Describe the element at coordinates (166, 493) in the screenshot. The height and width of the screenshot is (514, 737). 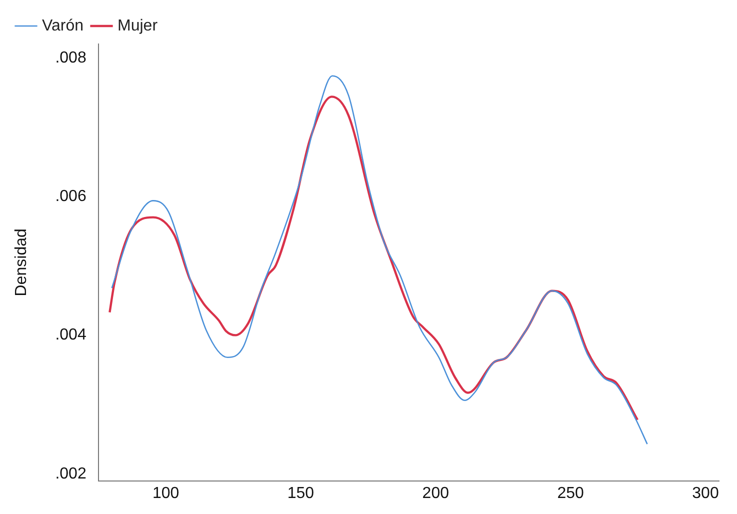
I see `x-tick-label: 100` at that location.